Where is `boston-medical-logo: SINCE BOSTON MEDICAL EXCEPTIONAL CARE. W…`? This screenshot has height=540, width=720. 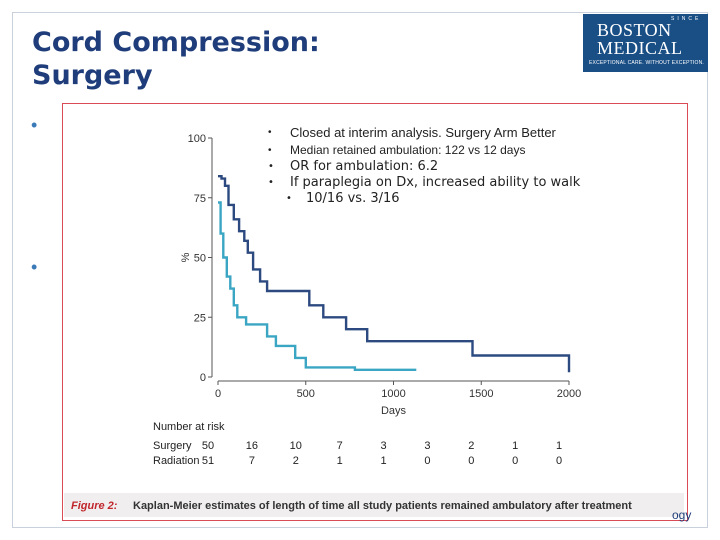 boston-medical-logo: SINCE BOSTON MEDICAL EXCEPTIONAL CARE. W… is located at coordinates (645, 43).